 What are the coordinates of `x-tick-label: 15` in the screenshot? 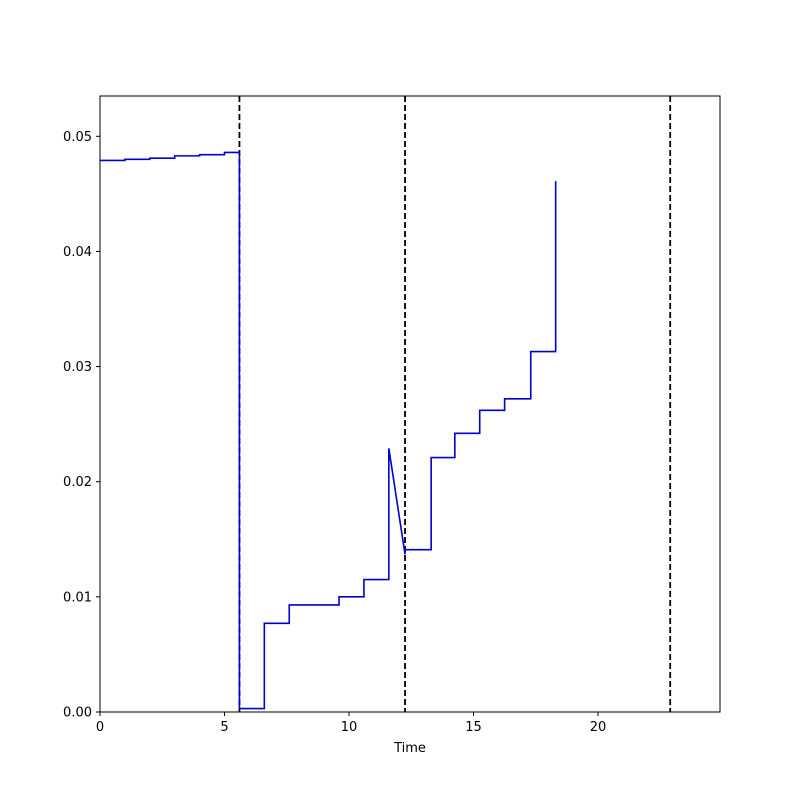 It's located at (473, 727).